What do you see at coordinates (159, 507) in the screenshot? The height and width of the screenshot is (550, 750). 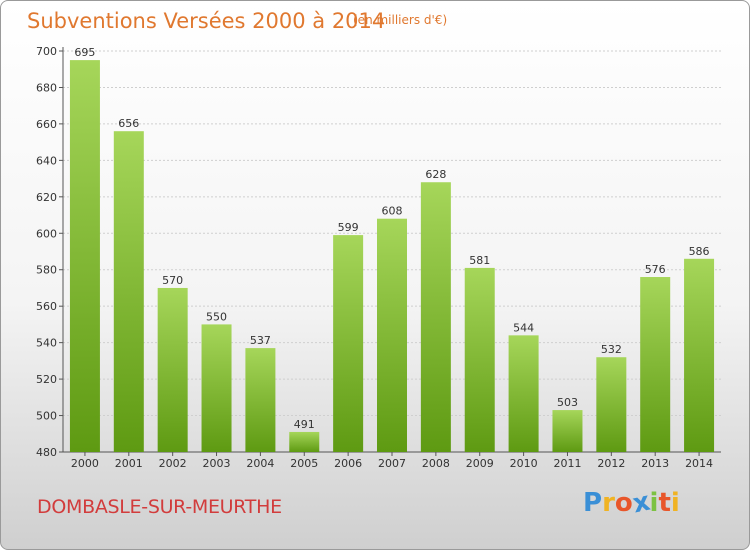 I see `city-name: DOMBASLE-SUR-MEURTHE` at bounding box center [159, 507].